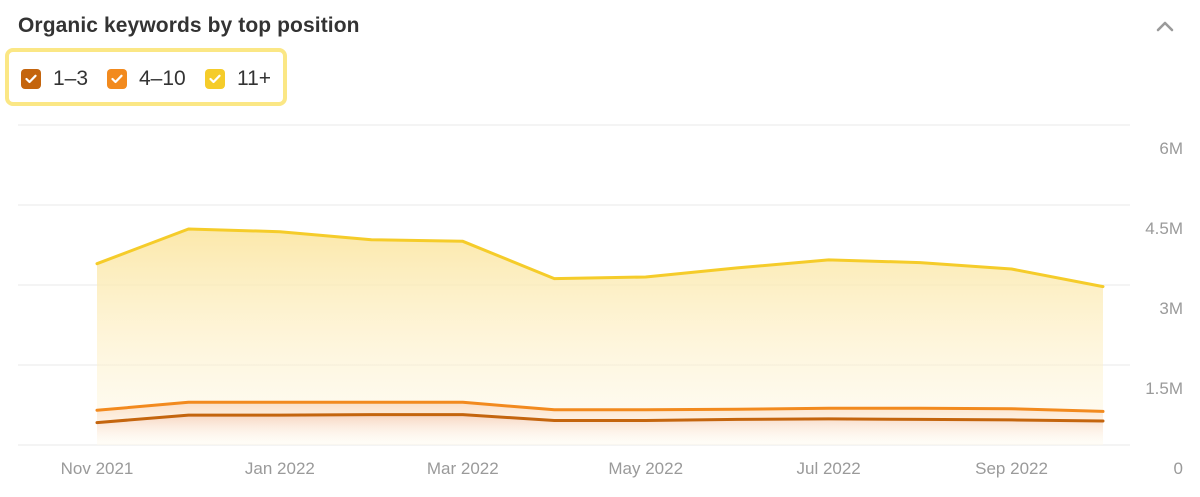  Describe the element at coordinates (463, 468) in the screenshot. I see `x-tick-label: Mar 2022` at that location.